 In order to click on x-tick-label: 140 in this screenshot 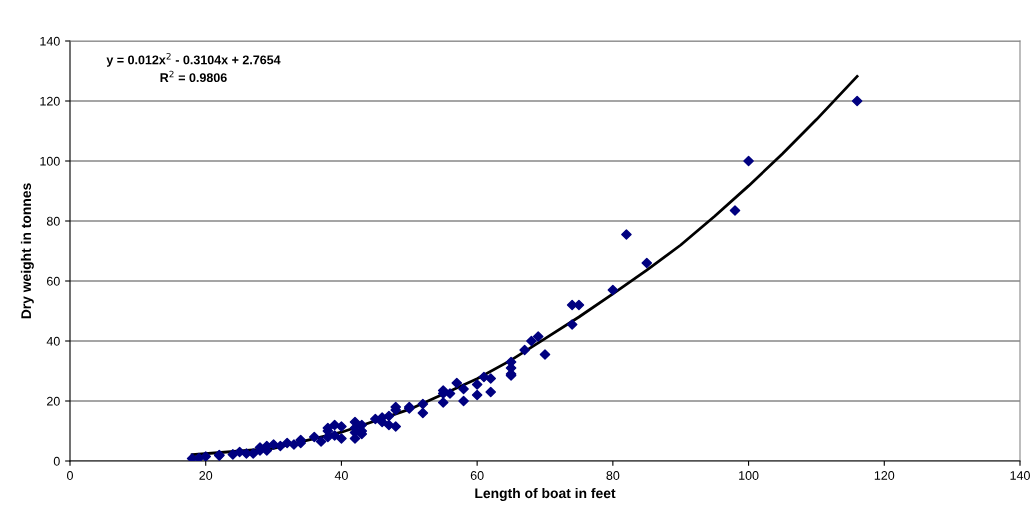, I will do `click(1020, 475)`.